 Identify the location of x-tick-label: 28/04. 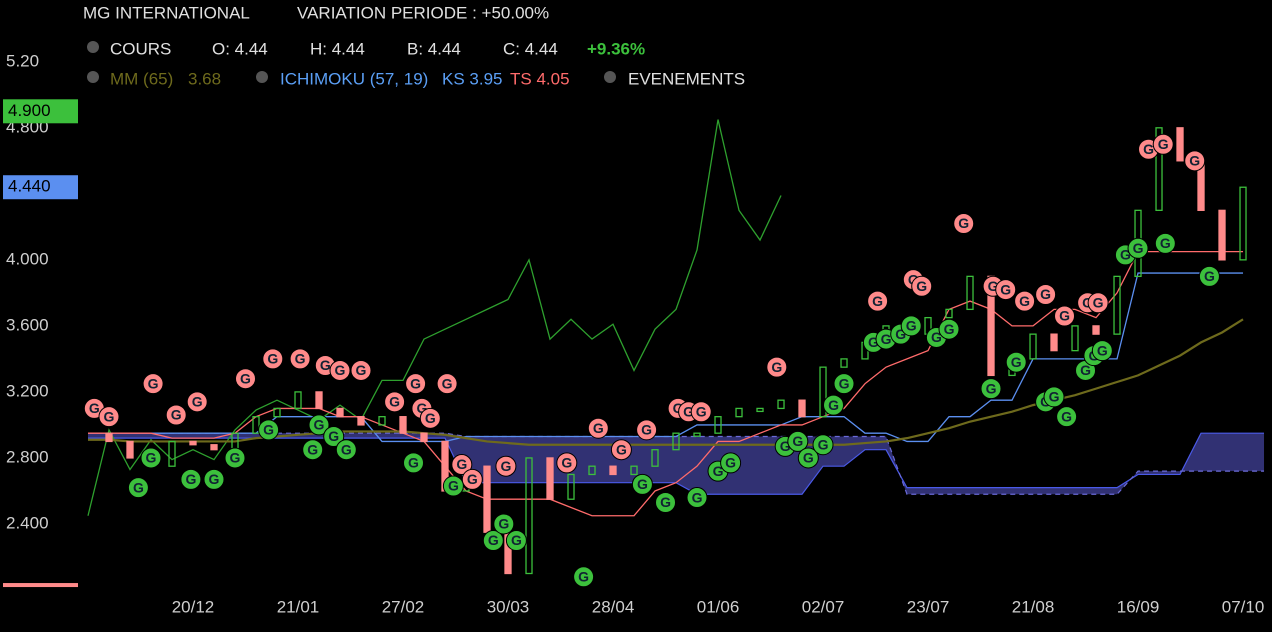
(613, 606).